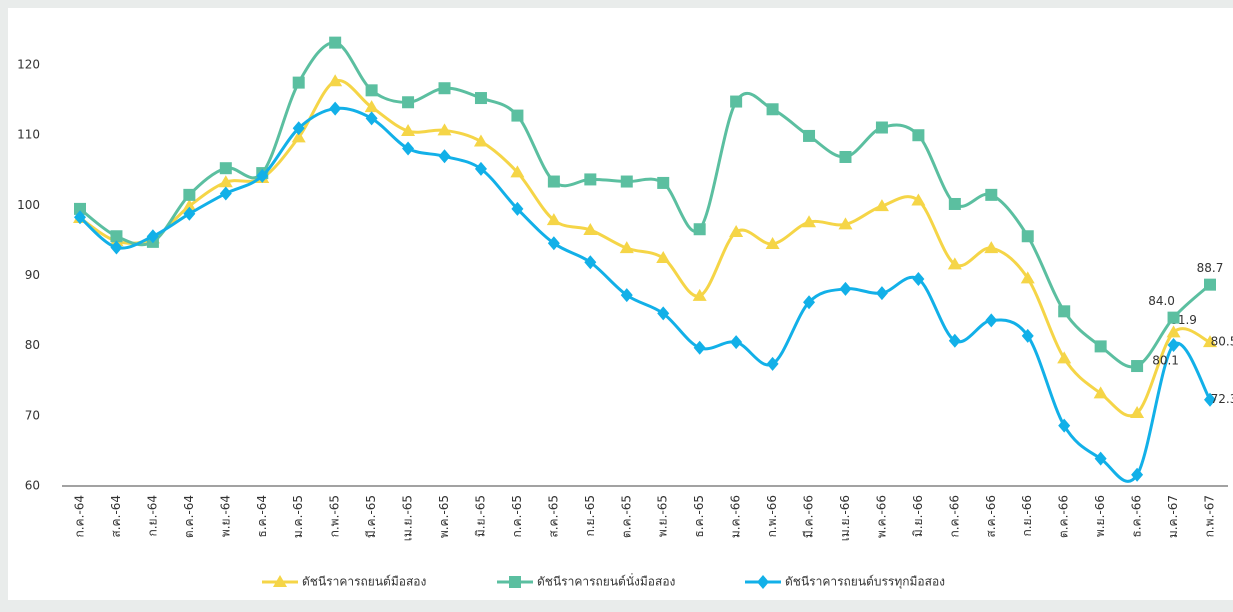 This screenshot has height=612, width=1233. What do you see at coordinates (32, 275) in the screenshot?
I see `y-tick-label: 90` at bounding box center [32, 275].